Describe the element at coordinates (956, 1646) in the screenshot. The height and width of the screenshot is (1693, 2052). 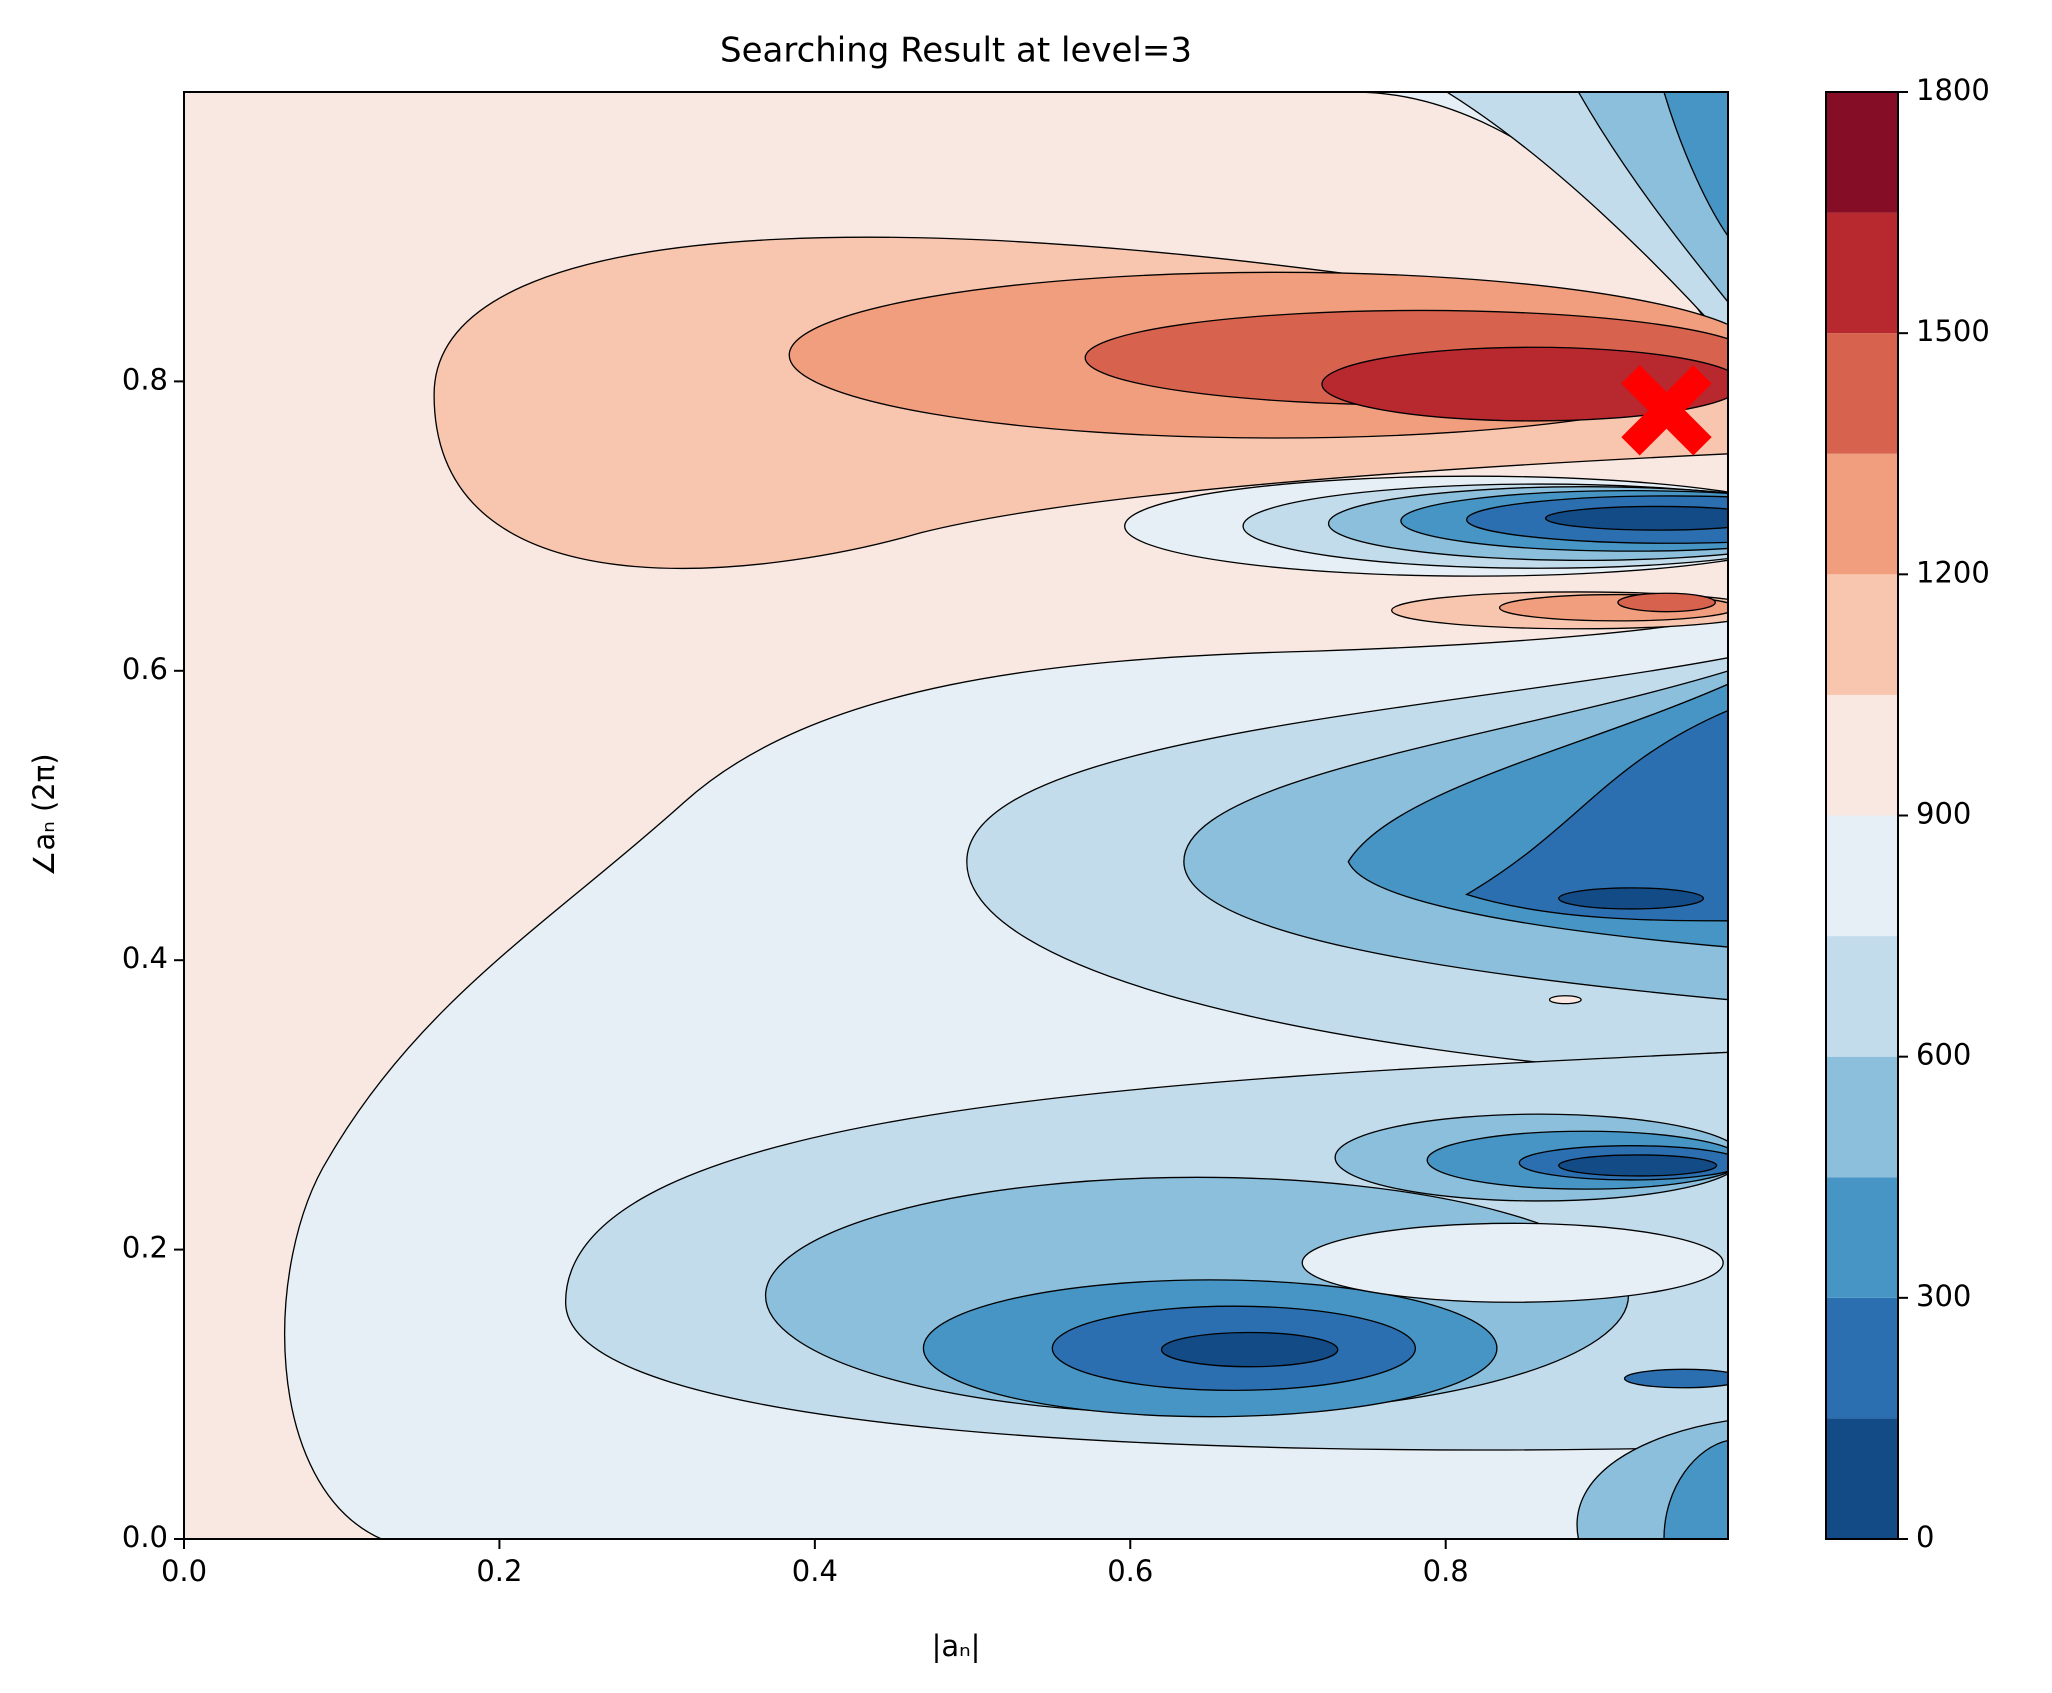
I see `x-axis-label: |aₙ|` at that location.